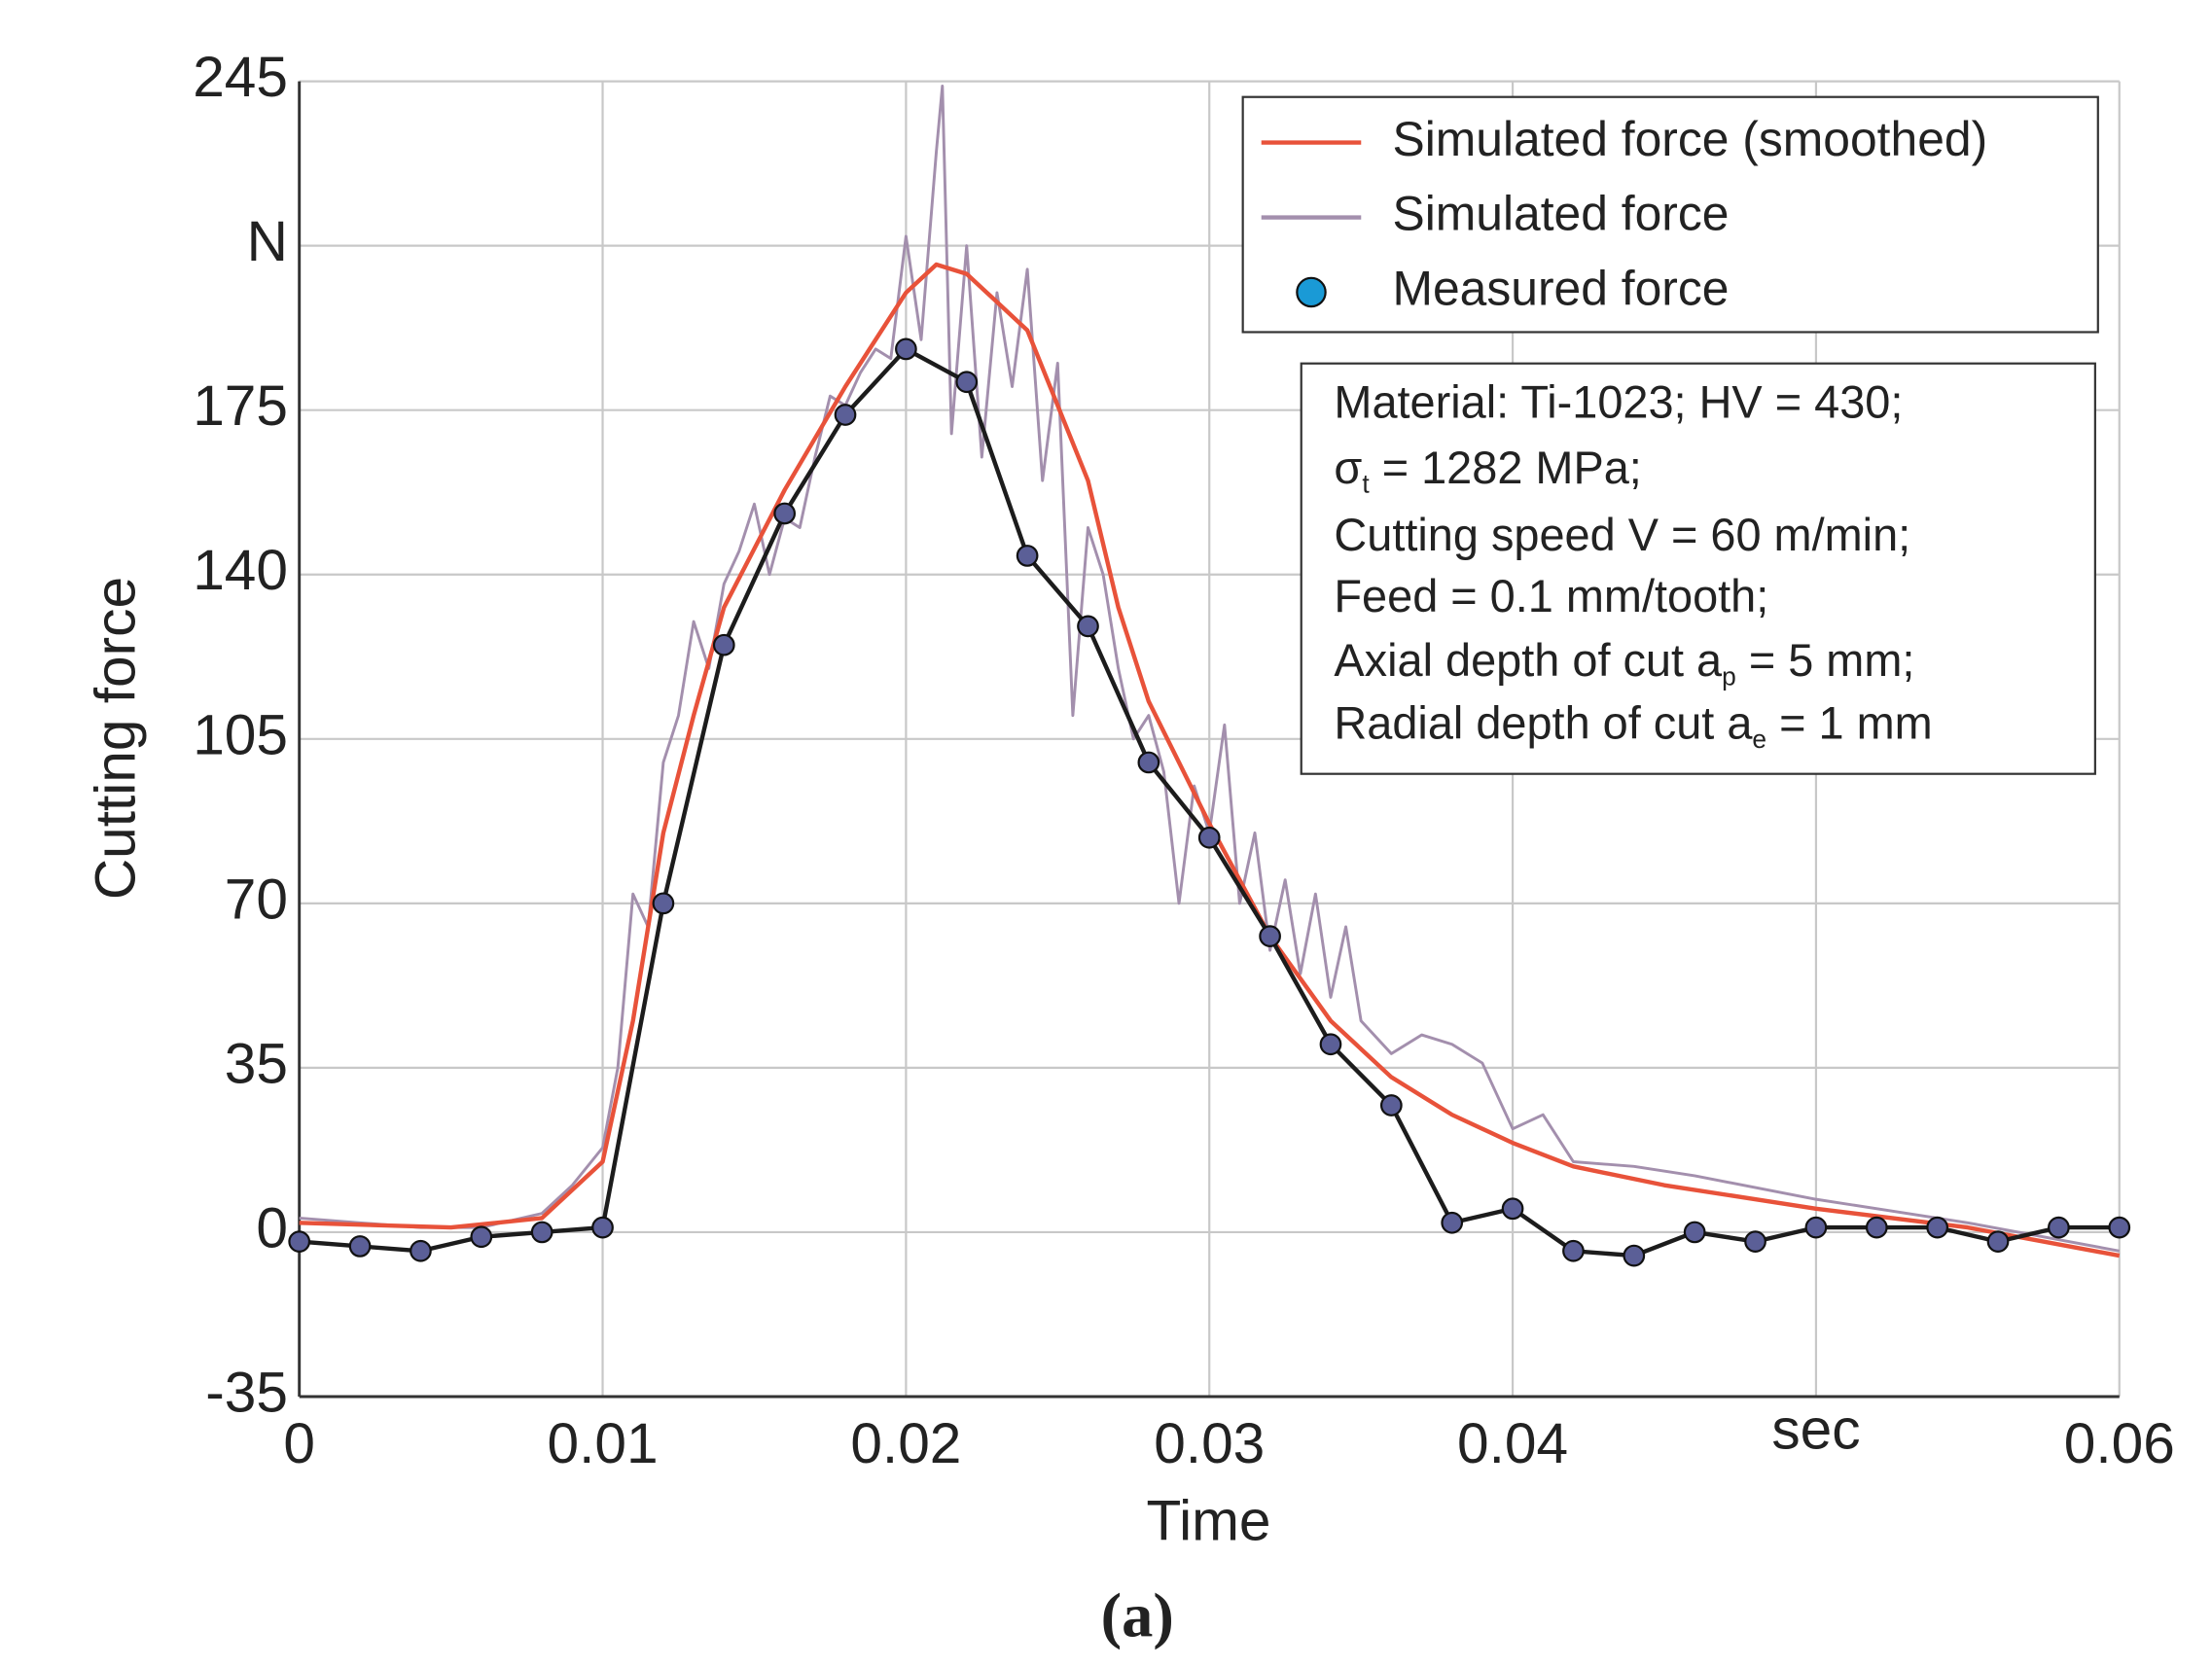 The height and width of the screenshot is (1666, 2212). I want to click on annotation-text: Cutting speed V = 60 m/min;, so click(1622, 535).